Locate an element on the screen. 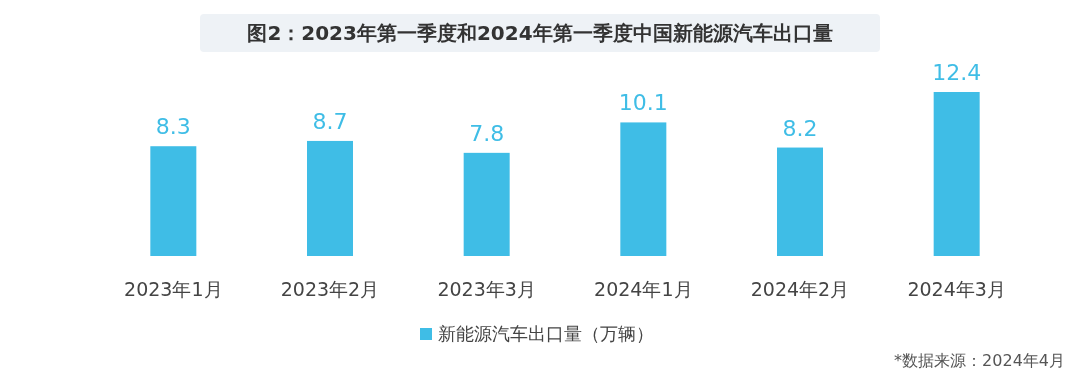 The height and width of the screenshot is (375, 1080). x-tick-label: 2024年1月 is located at coordinates (643, 289).